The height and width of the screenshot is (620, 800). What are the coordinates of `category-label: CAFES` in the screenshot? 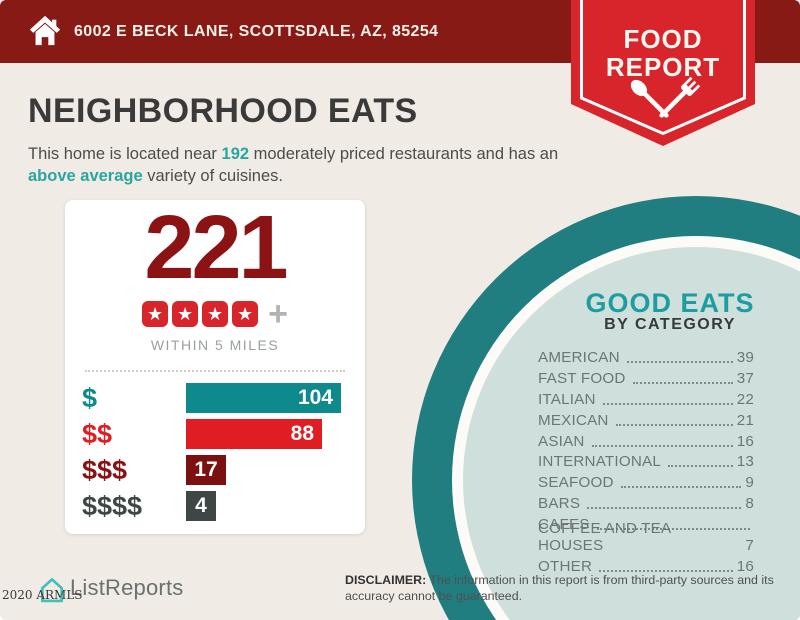 It's located at (564, 525).